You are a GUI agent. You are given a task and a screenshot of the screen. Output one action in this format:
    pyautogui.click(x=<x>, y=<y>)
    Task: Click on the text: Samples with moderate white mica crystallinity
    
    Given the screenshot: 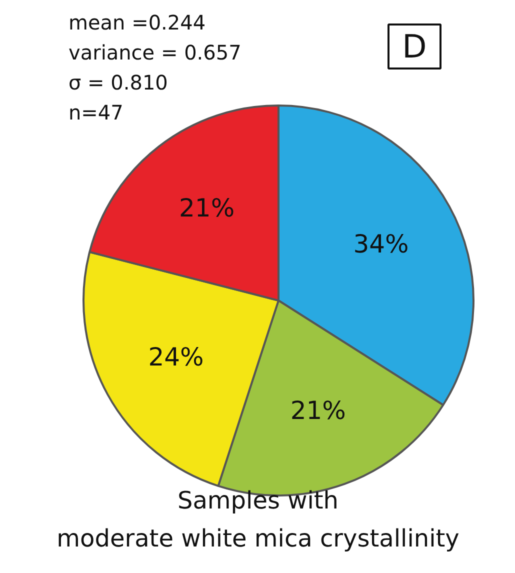 What is the action you would take?
    pyautogui.click(x=258, y=519)
    